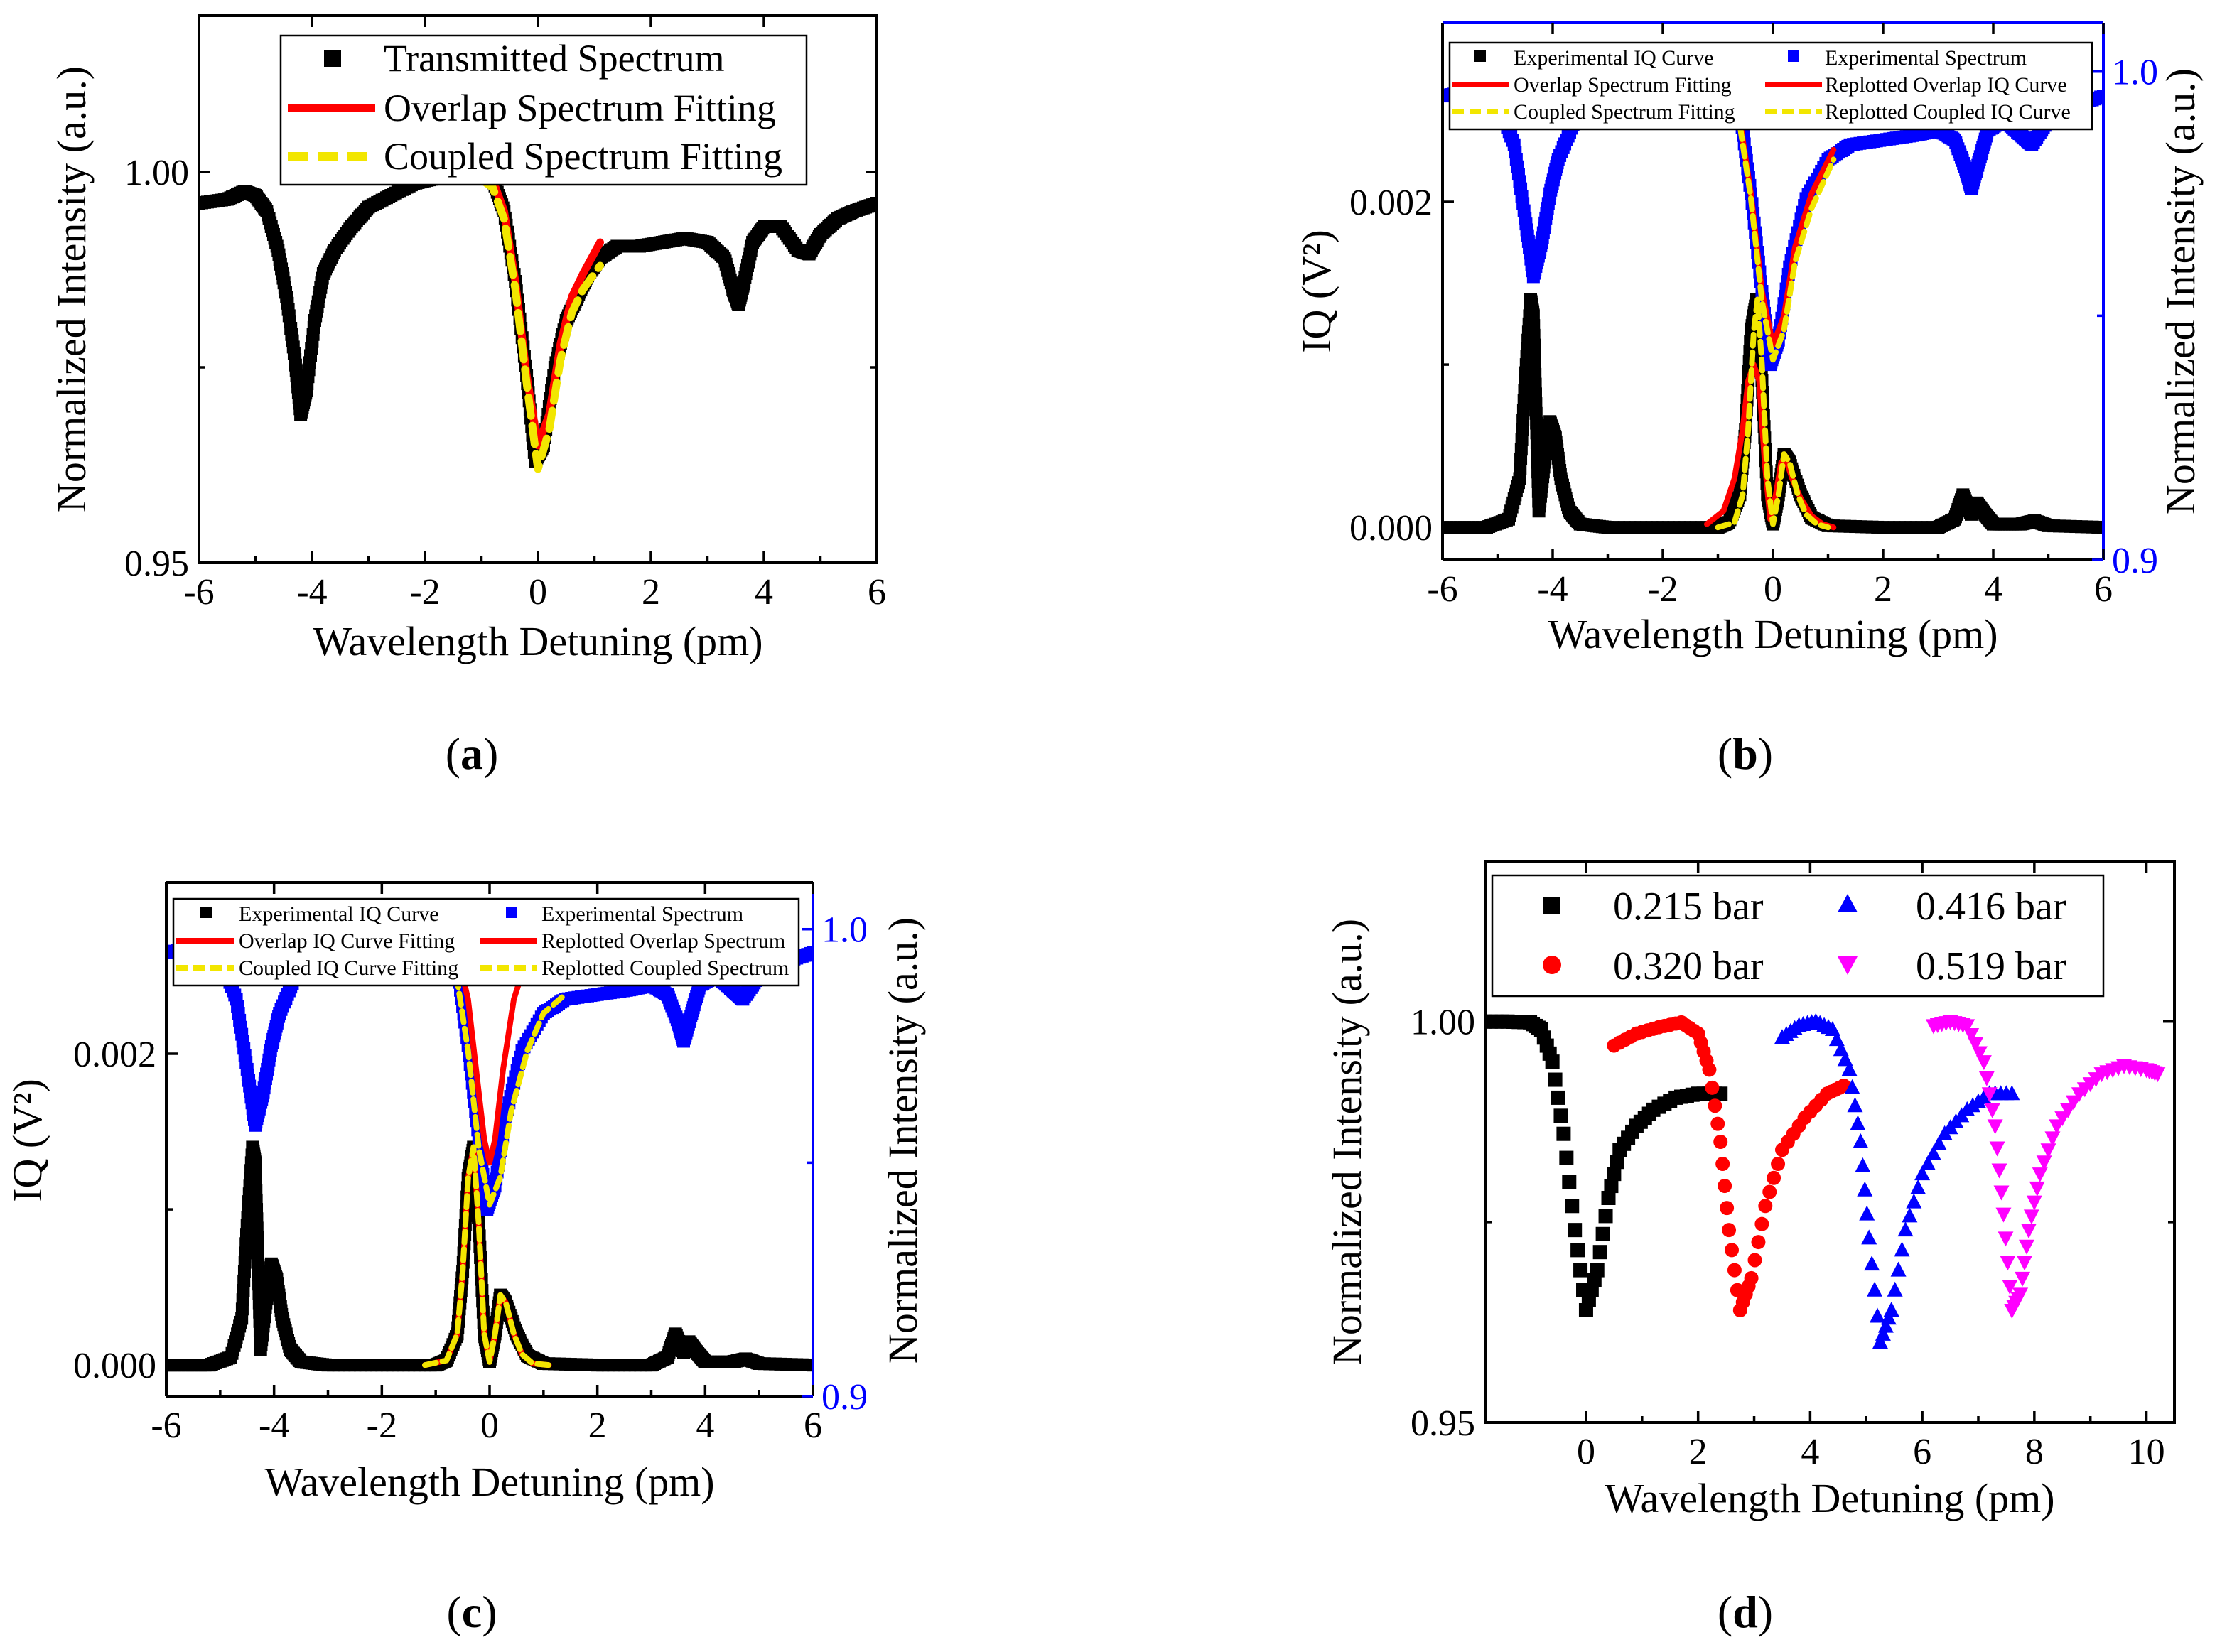  What do you see at coordinates (1922, 1452) in the screenshot?
I see `panel-d-x-tick-label: 6` at bounding box center [1922, 1452].